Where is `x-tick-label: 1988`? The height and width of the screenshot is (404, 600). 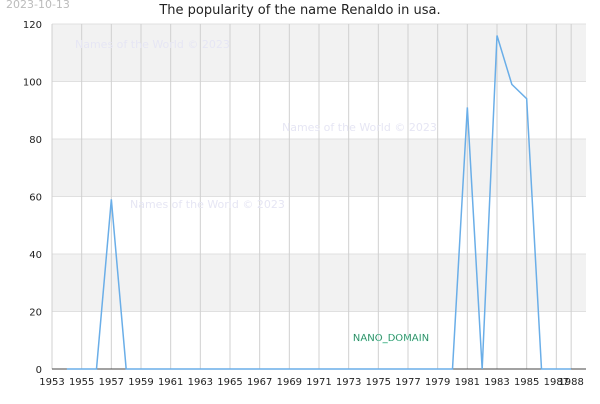 x-tick-label: 1988 is located at coordinates (570, 382).